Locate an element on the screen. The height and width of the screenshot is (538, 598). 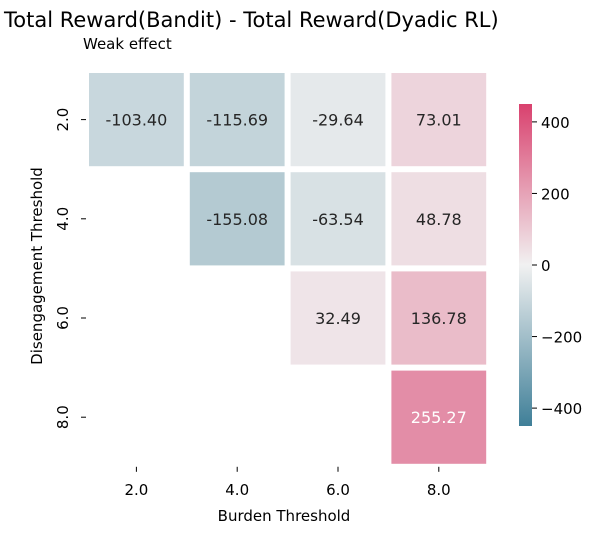
y-tick-label: 6.0 is located at coordinates (63, 318).